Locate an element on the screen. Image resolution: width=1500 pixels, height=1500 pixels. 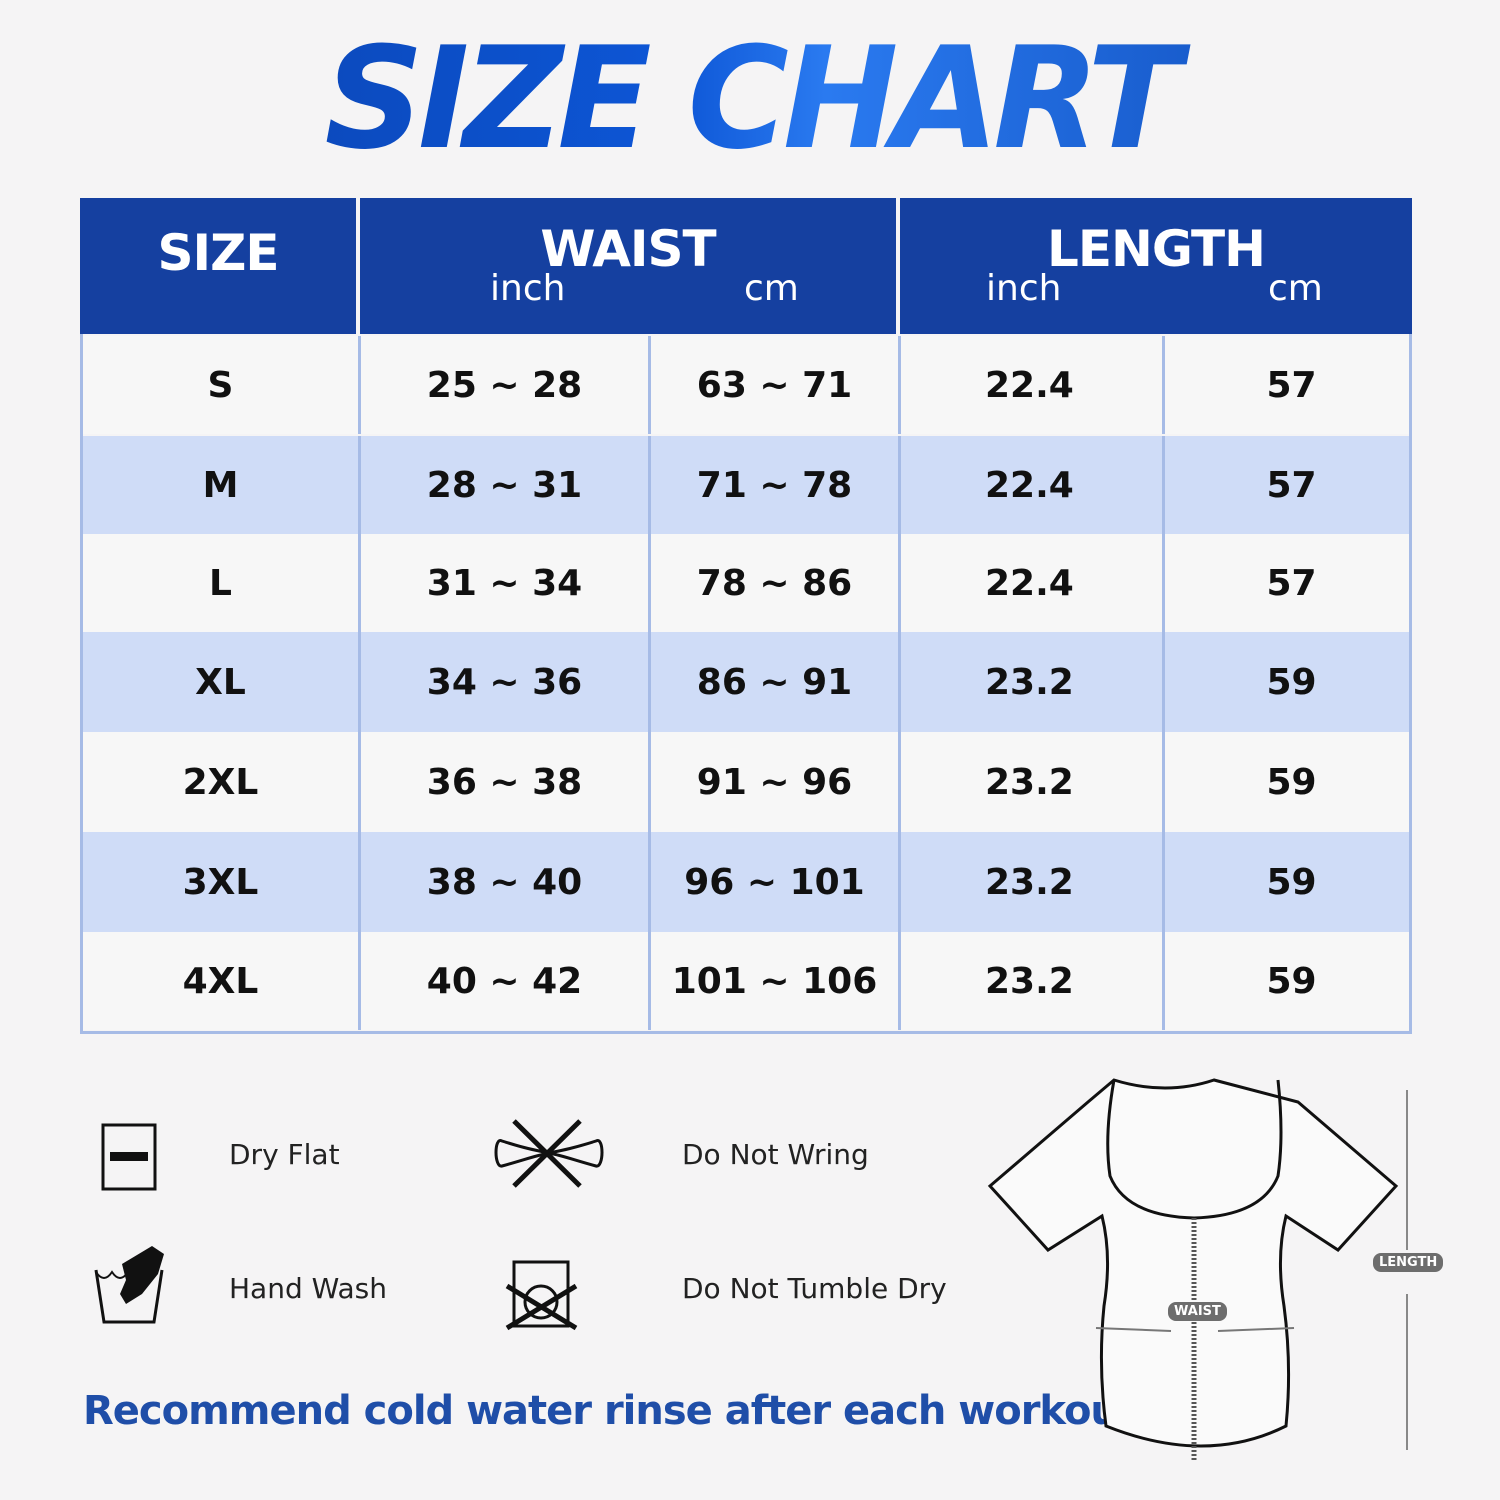
length-arrow-top is located at coordinates (1407, 1170).